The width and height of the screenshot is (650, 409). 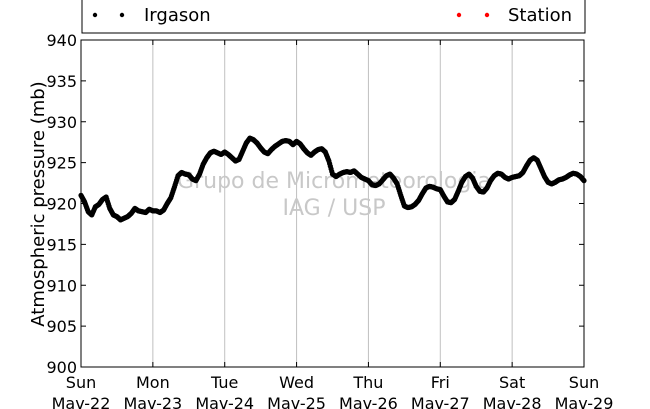 I want to click on legend-item-irgason: Irgason, so click(x=151, y=15).